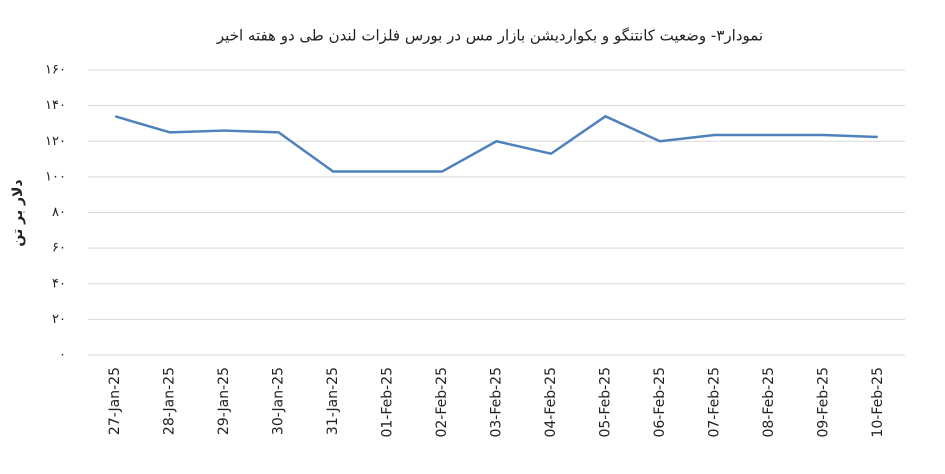 The image size is (945, 474). What do you see at coordinates (59, 319) in the screenshot?
I see `y-tick-label: ۲۰` at bounding box center [59, 319].